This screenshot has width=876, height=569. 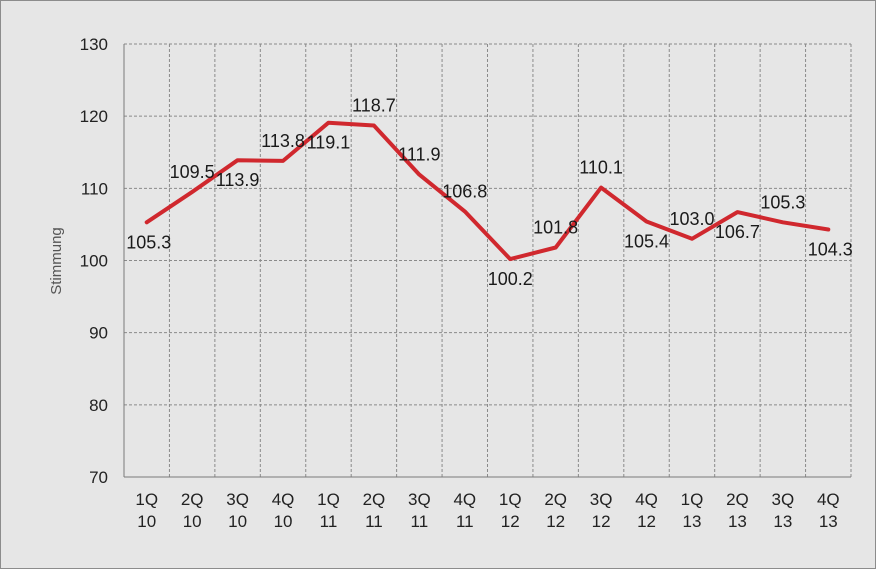 What do you see at coordinates (828, 510) in the screenshot?
I see `x-tick-label: 4Q 13` at bounding box center [828, 510].